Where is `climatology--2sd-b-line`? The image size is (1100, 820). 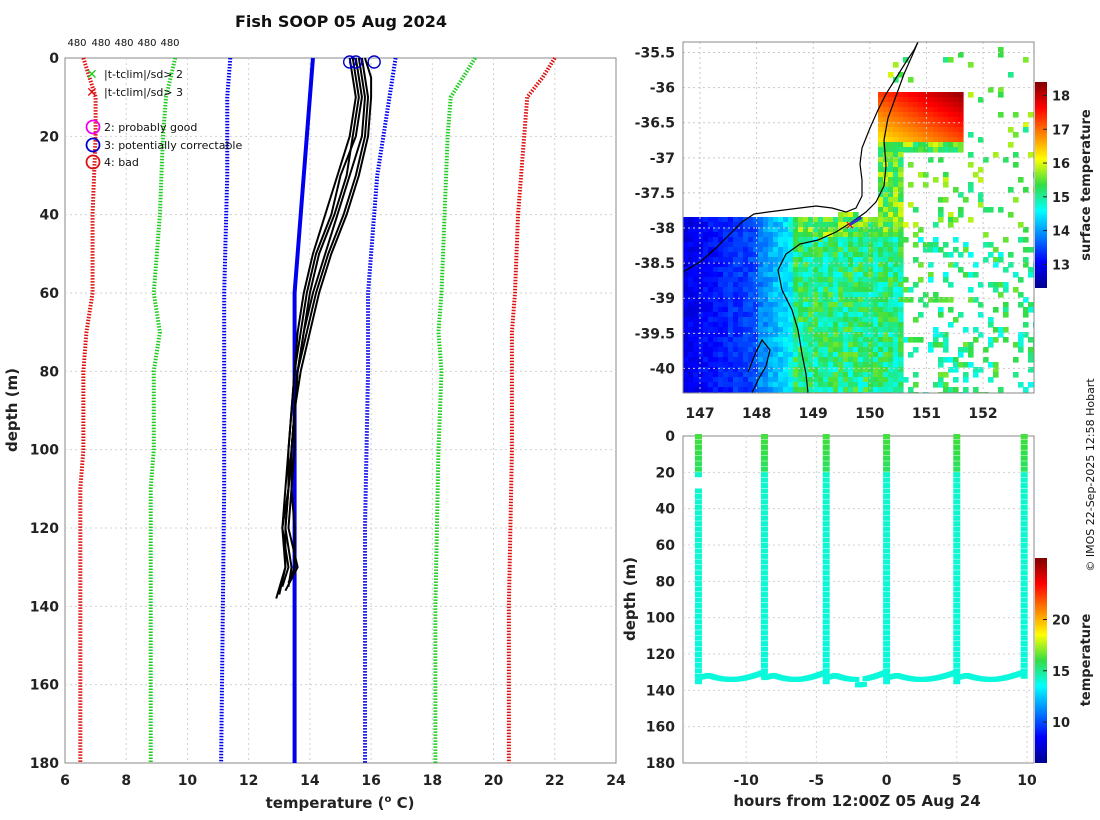 climatology--2sd-b-line is located at coordinates (226, 410).